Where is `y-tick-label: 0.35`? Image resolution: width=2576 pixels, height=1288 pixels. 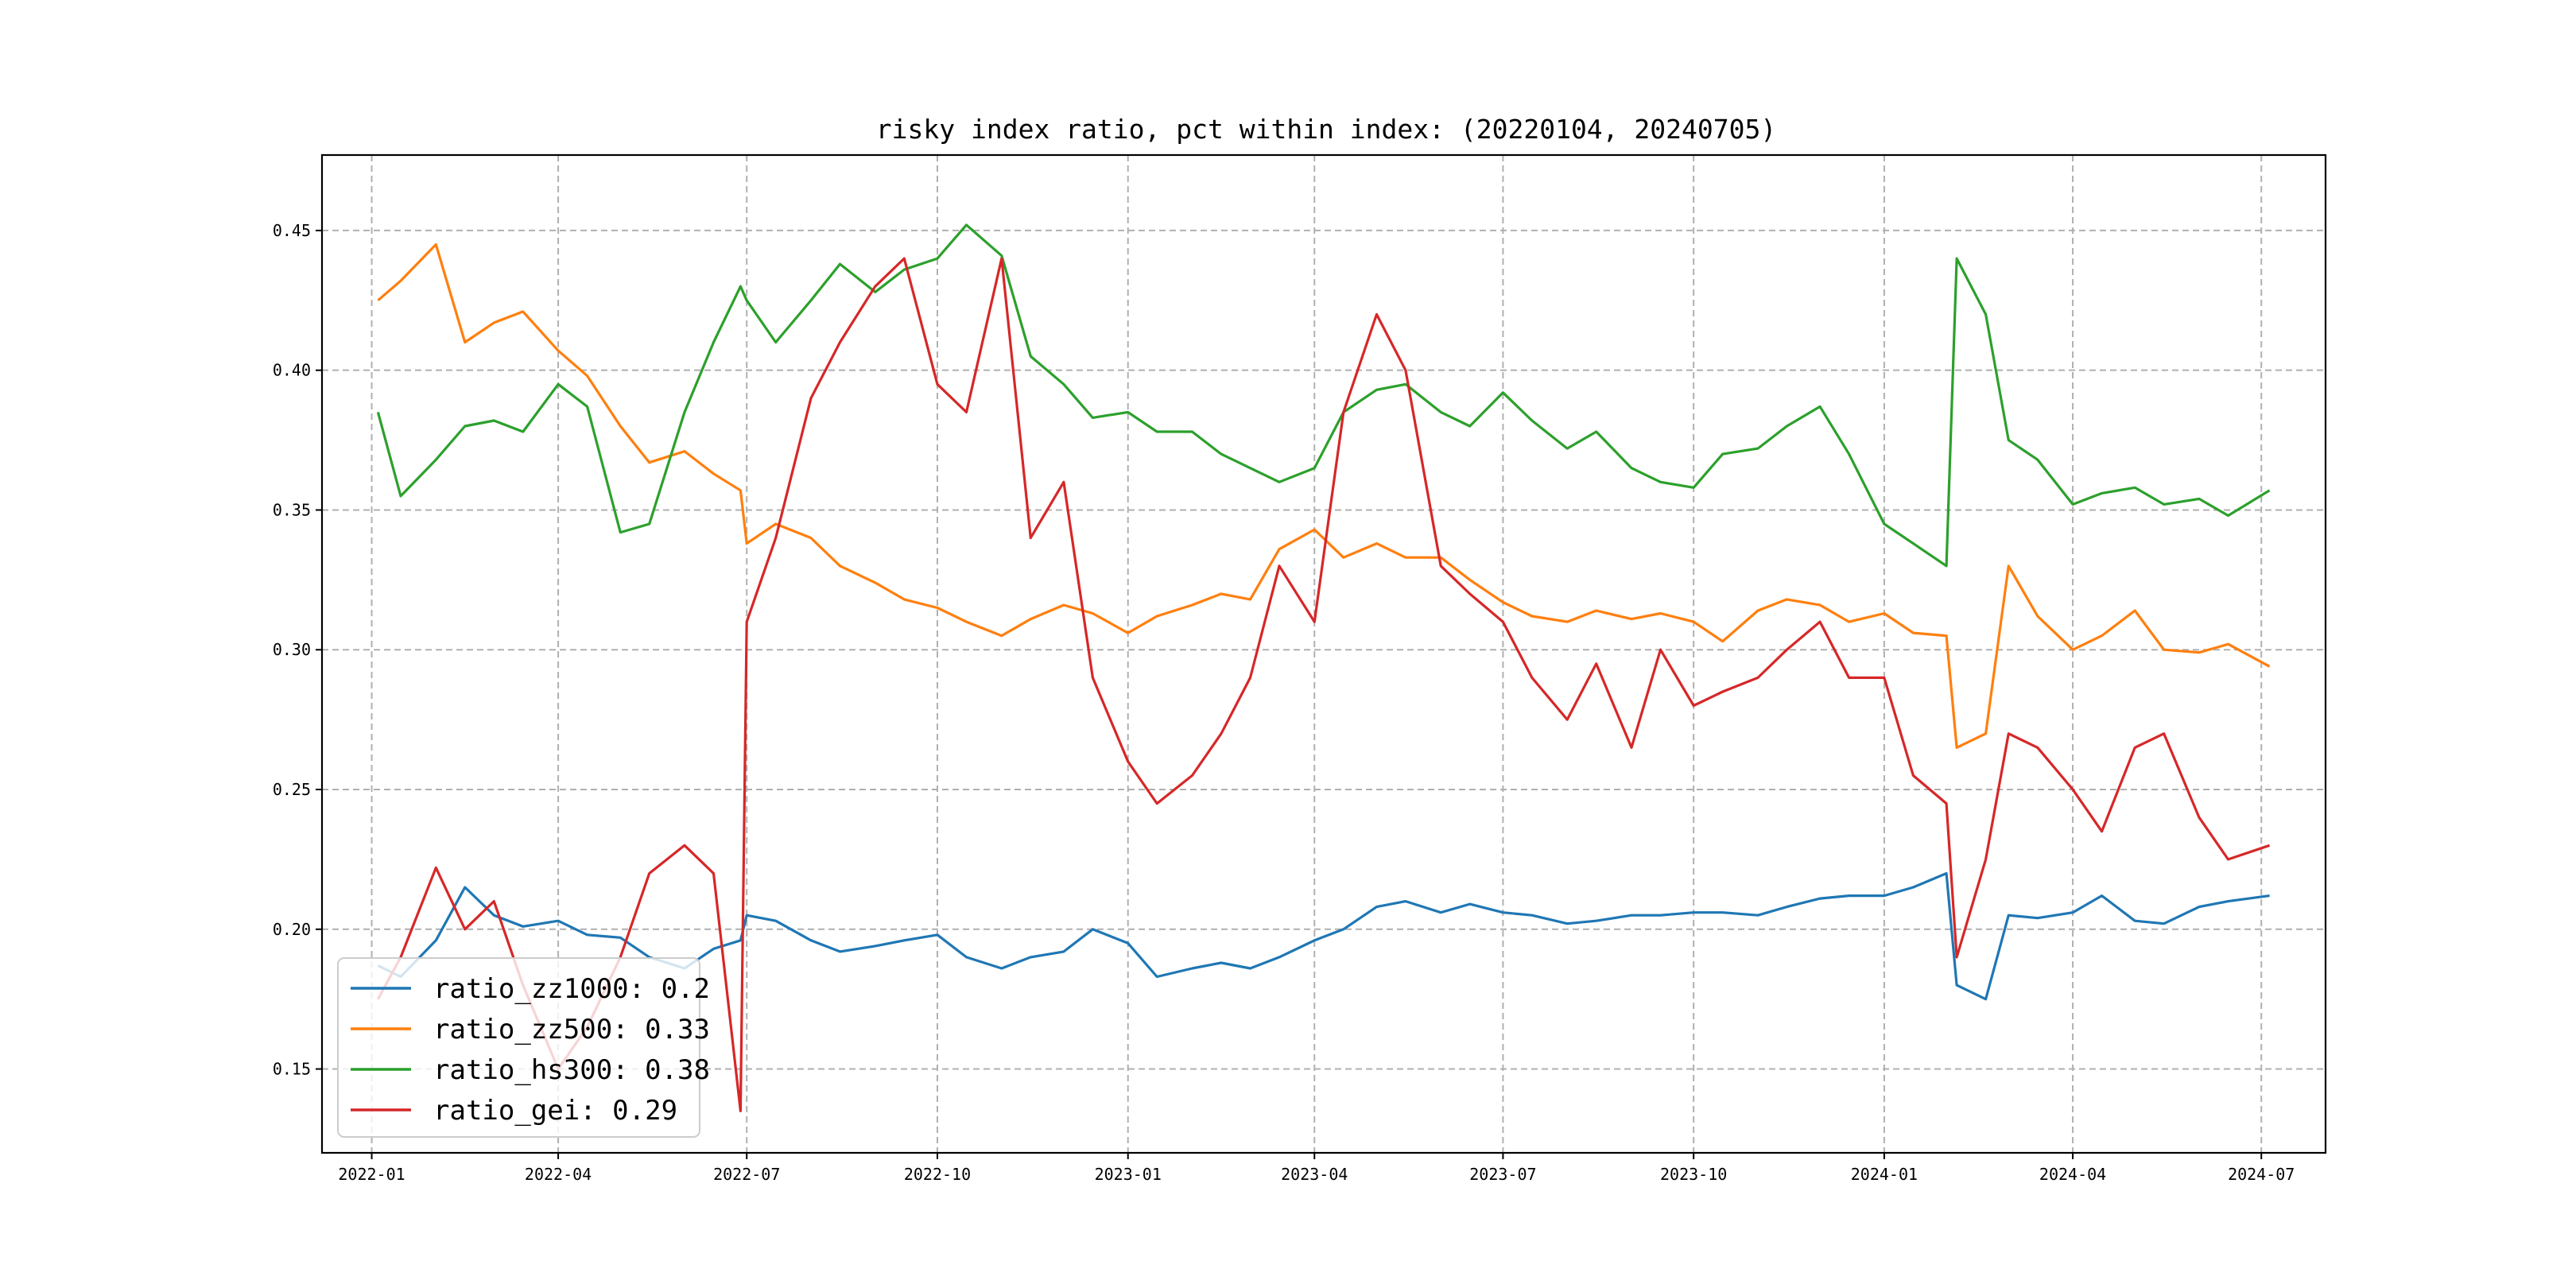
y-tick-label: 0.35 is located at coordinates (292, 510).